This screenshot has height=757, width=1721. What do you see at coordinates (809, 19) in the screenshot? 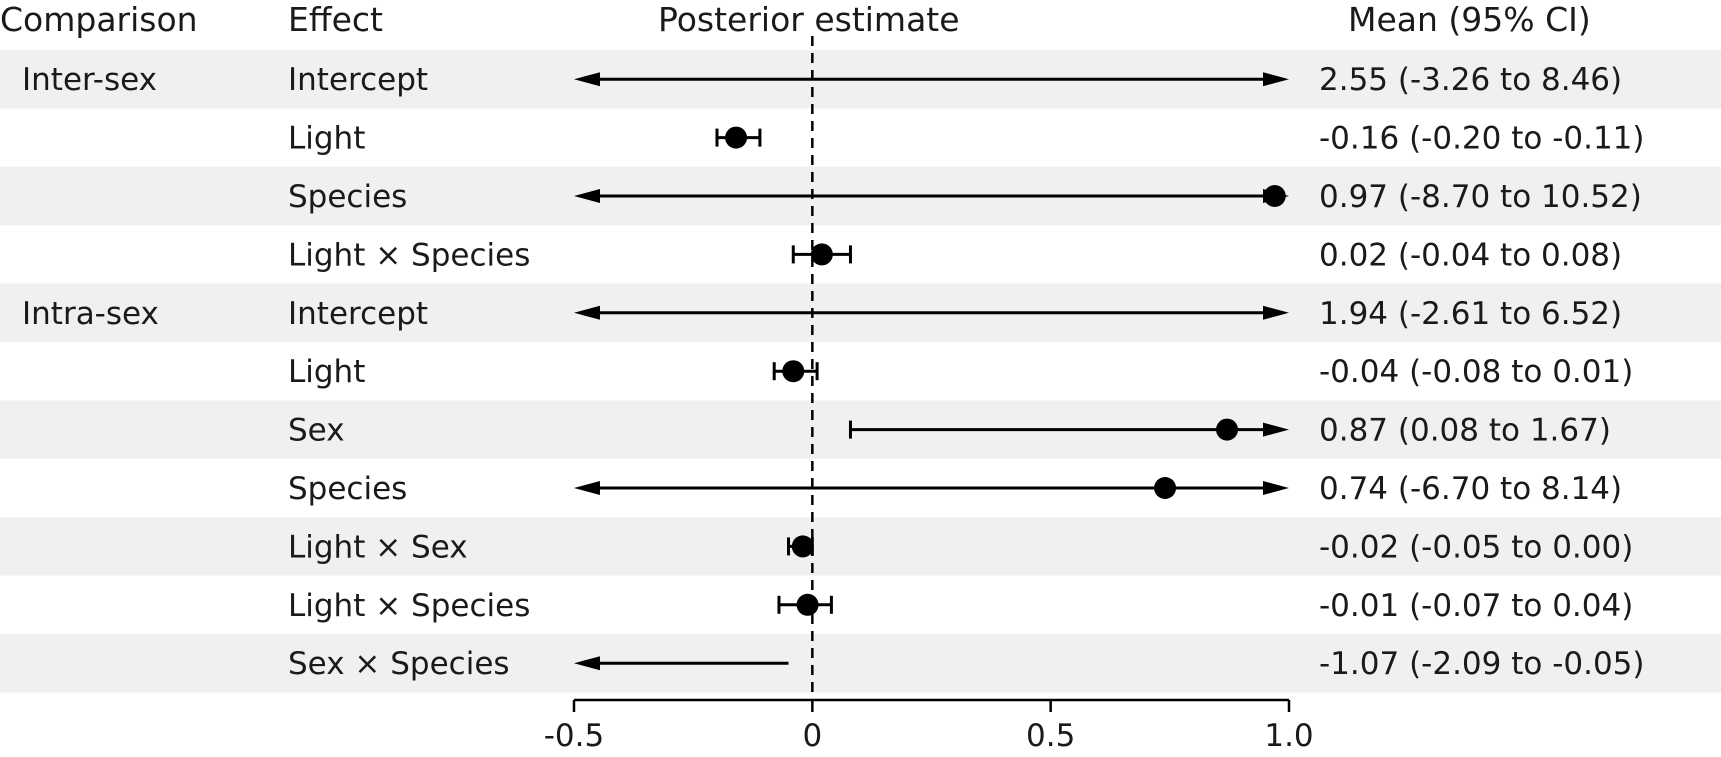
I see `header-estimate: Posterior estimate` at bounding box center [809, 19].